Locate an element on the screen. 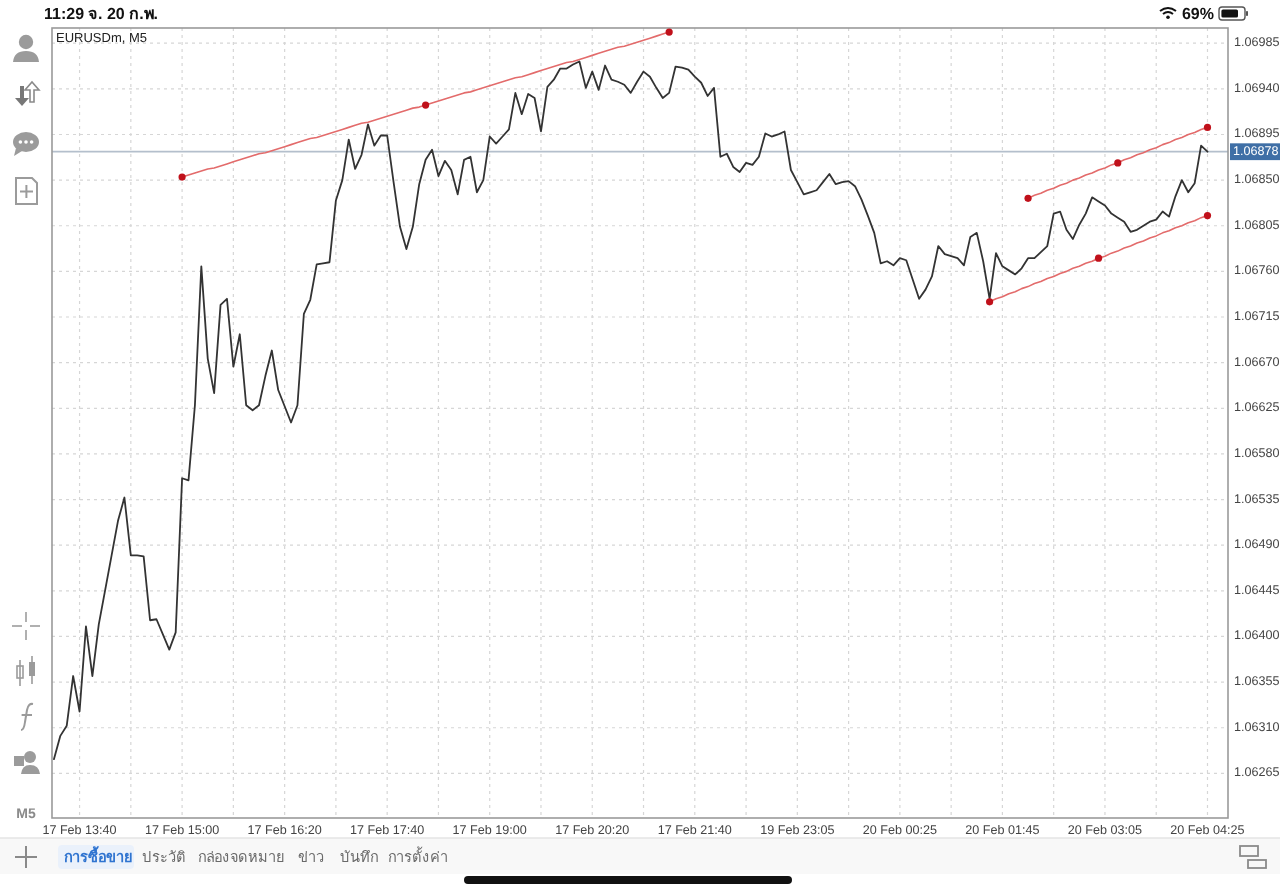 The width and height of the screenshot is (1280, 894). text: 11:29 is located at coordinates (65, 14).